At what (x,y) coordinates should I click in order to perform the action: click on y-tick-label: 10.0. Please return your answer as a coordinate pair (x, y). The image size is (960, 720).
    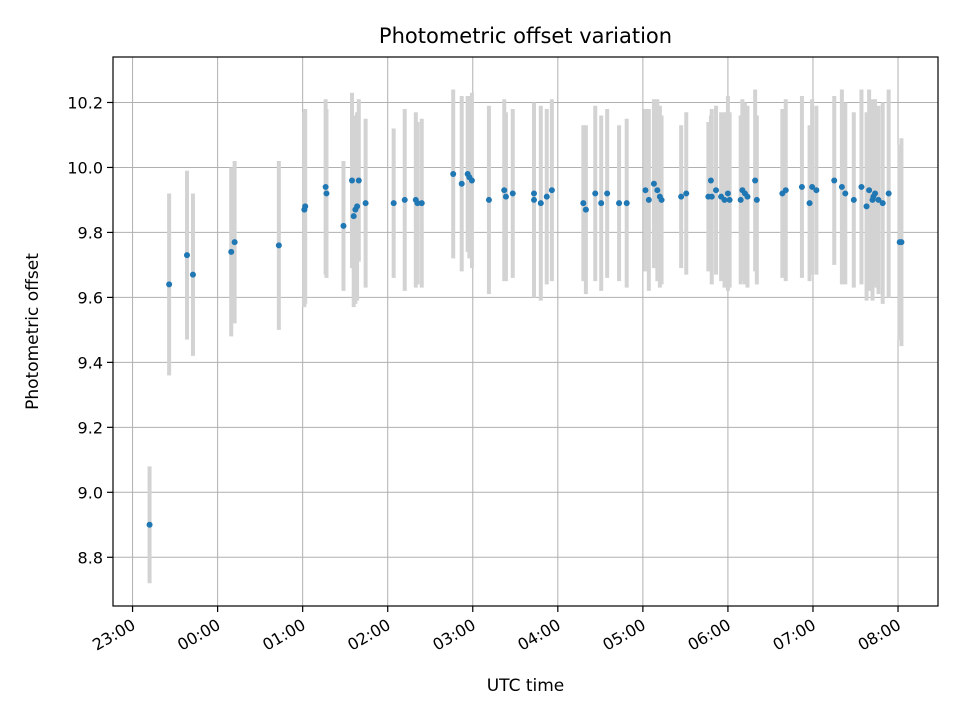
    Looking at the image, I should click on (85, 167).